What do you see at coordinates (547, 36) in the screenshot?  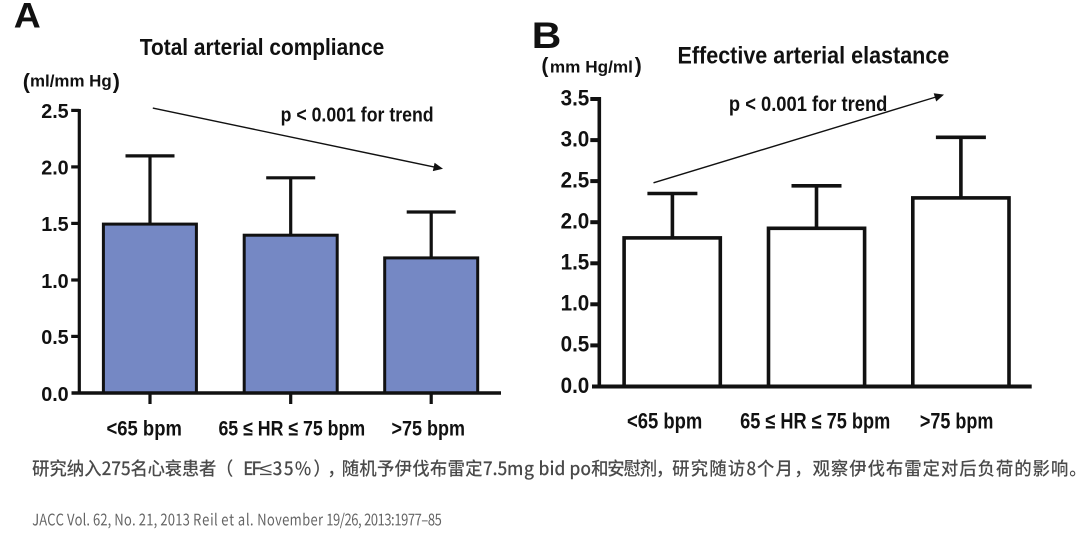 I see `svg-text: B` at bounding box center [547, 36].